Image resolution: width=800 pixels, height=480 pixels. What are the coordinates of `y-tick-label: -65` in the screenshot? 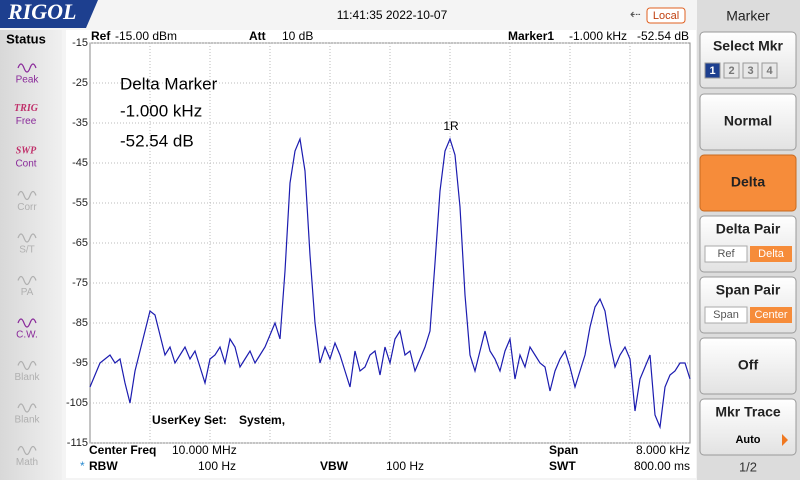 It's located at (80, 243).